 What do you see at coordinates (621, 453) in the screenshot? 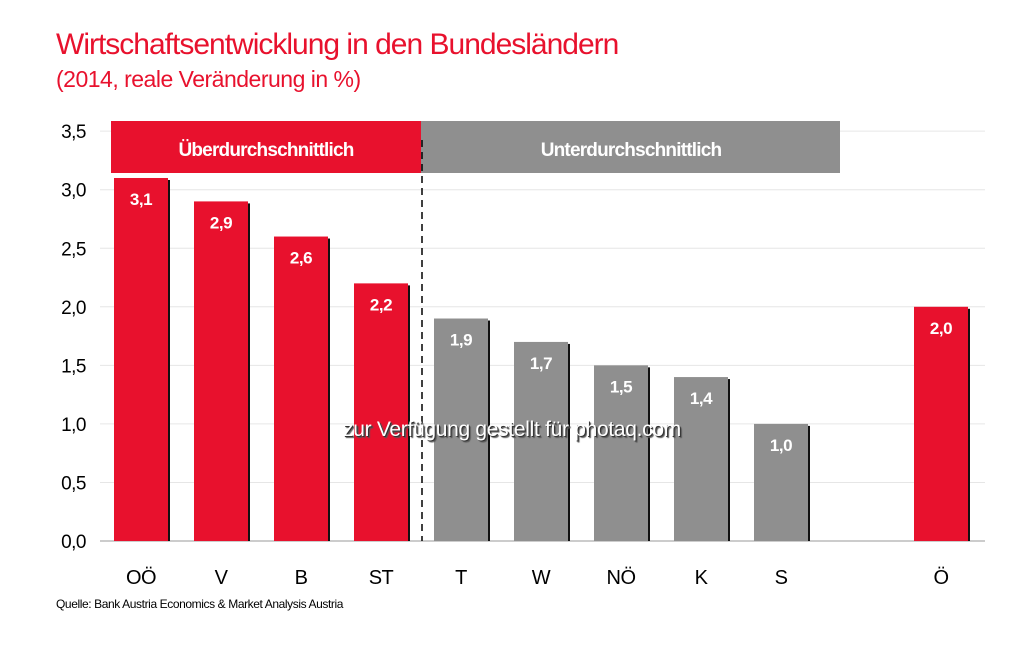
I see `bar-NÖ` at bounding box center [621, 453].